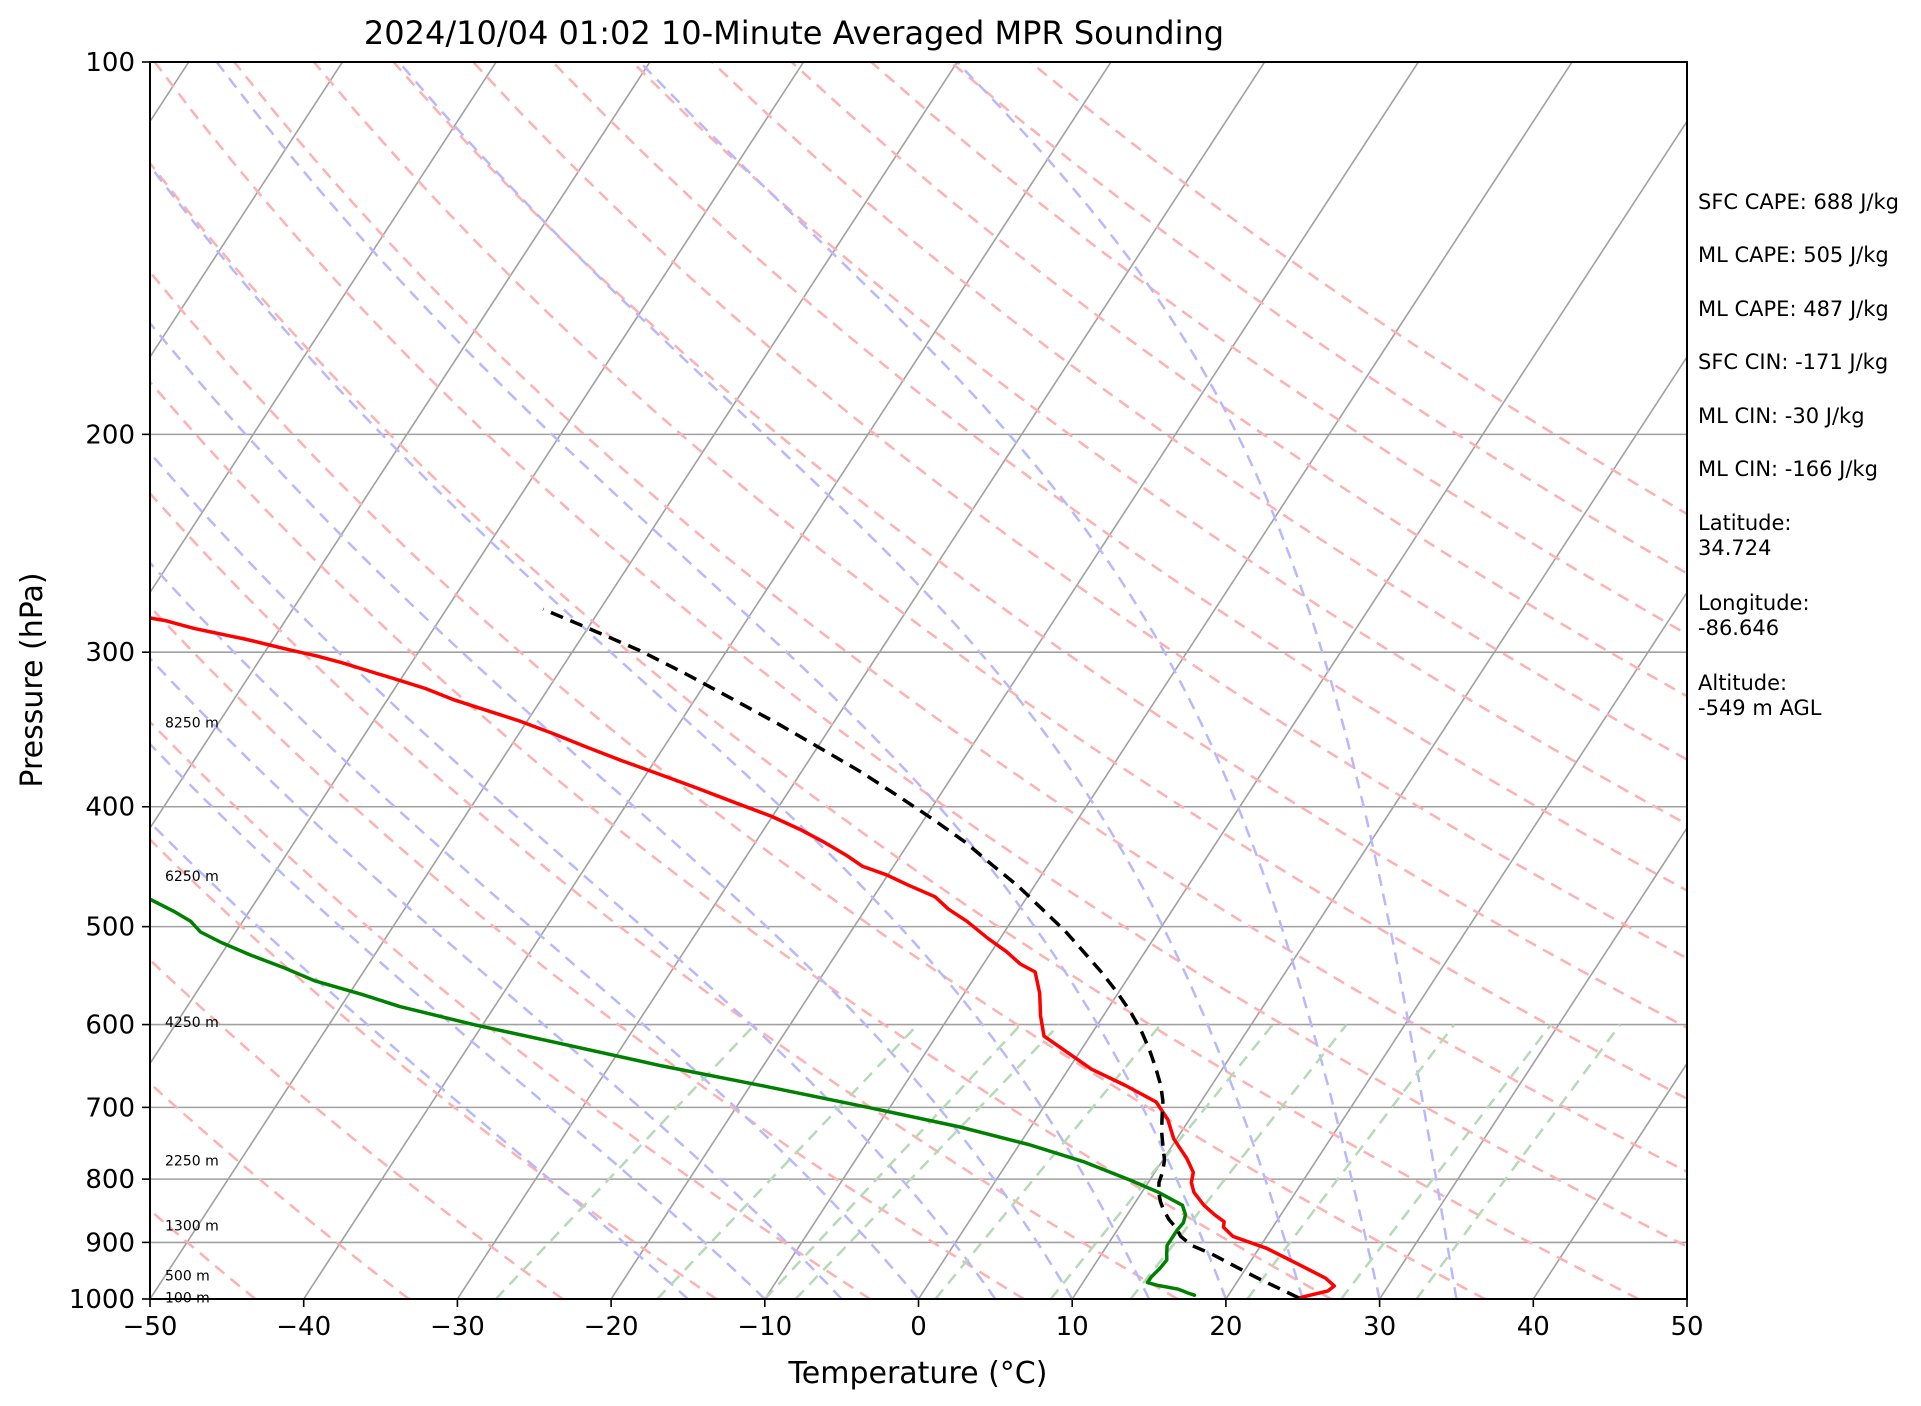 The height and width of the screenshot is (1406, 1921). What do you see at coordinates (110, 1180) in the screenshot?
I see `y-tick-label: 800` at bounding box center [110, 1180].